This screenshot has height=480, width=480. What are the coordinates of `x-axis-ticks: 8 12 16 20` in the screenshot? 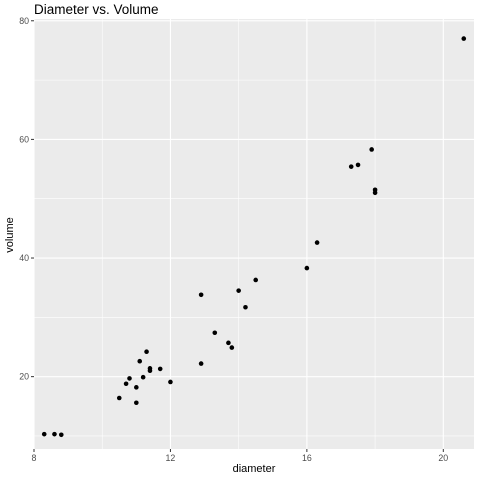 It's located at (240, 456).